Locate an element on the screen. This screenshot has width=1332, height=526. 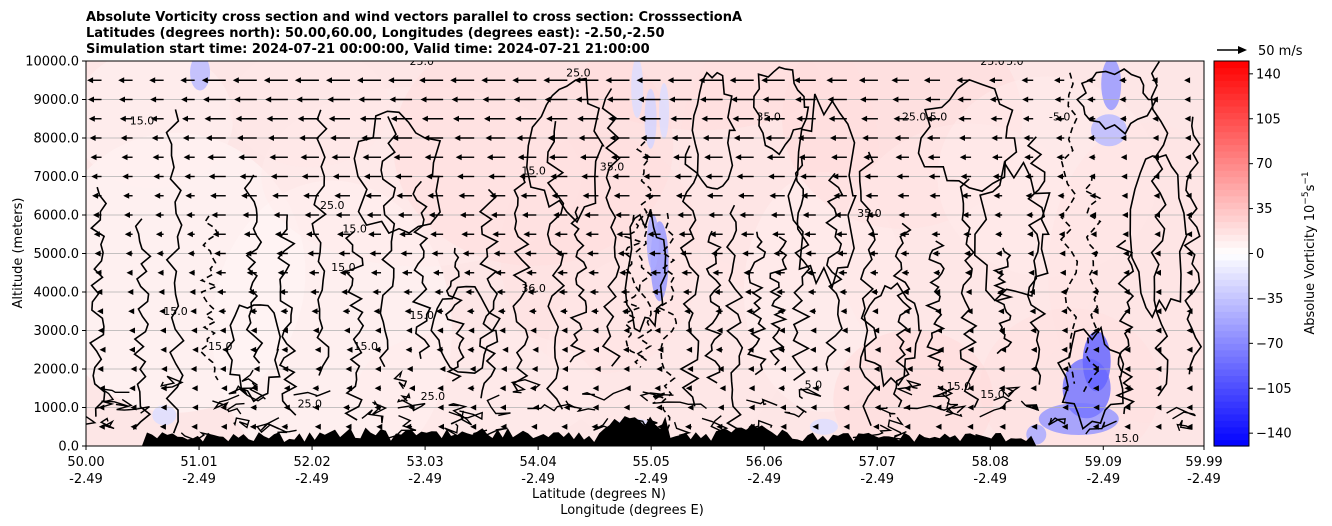
x-tick-lon-7: -2.49 is located at coordinates (877, 479).